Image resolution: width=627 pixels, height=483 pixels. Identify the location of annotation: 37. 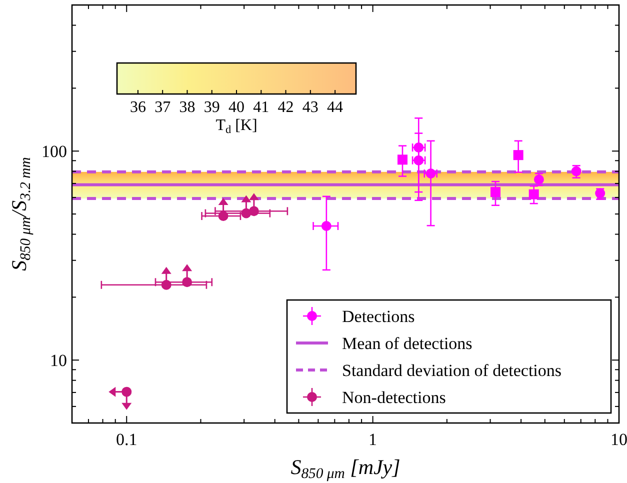
(162, 107).